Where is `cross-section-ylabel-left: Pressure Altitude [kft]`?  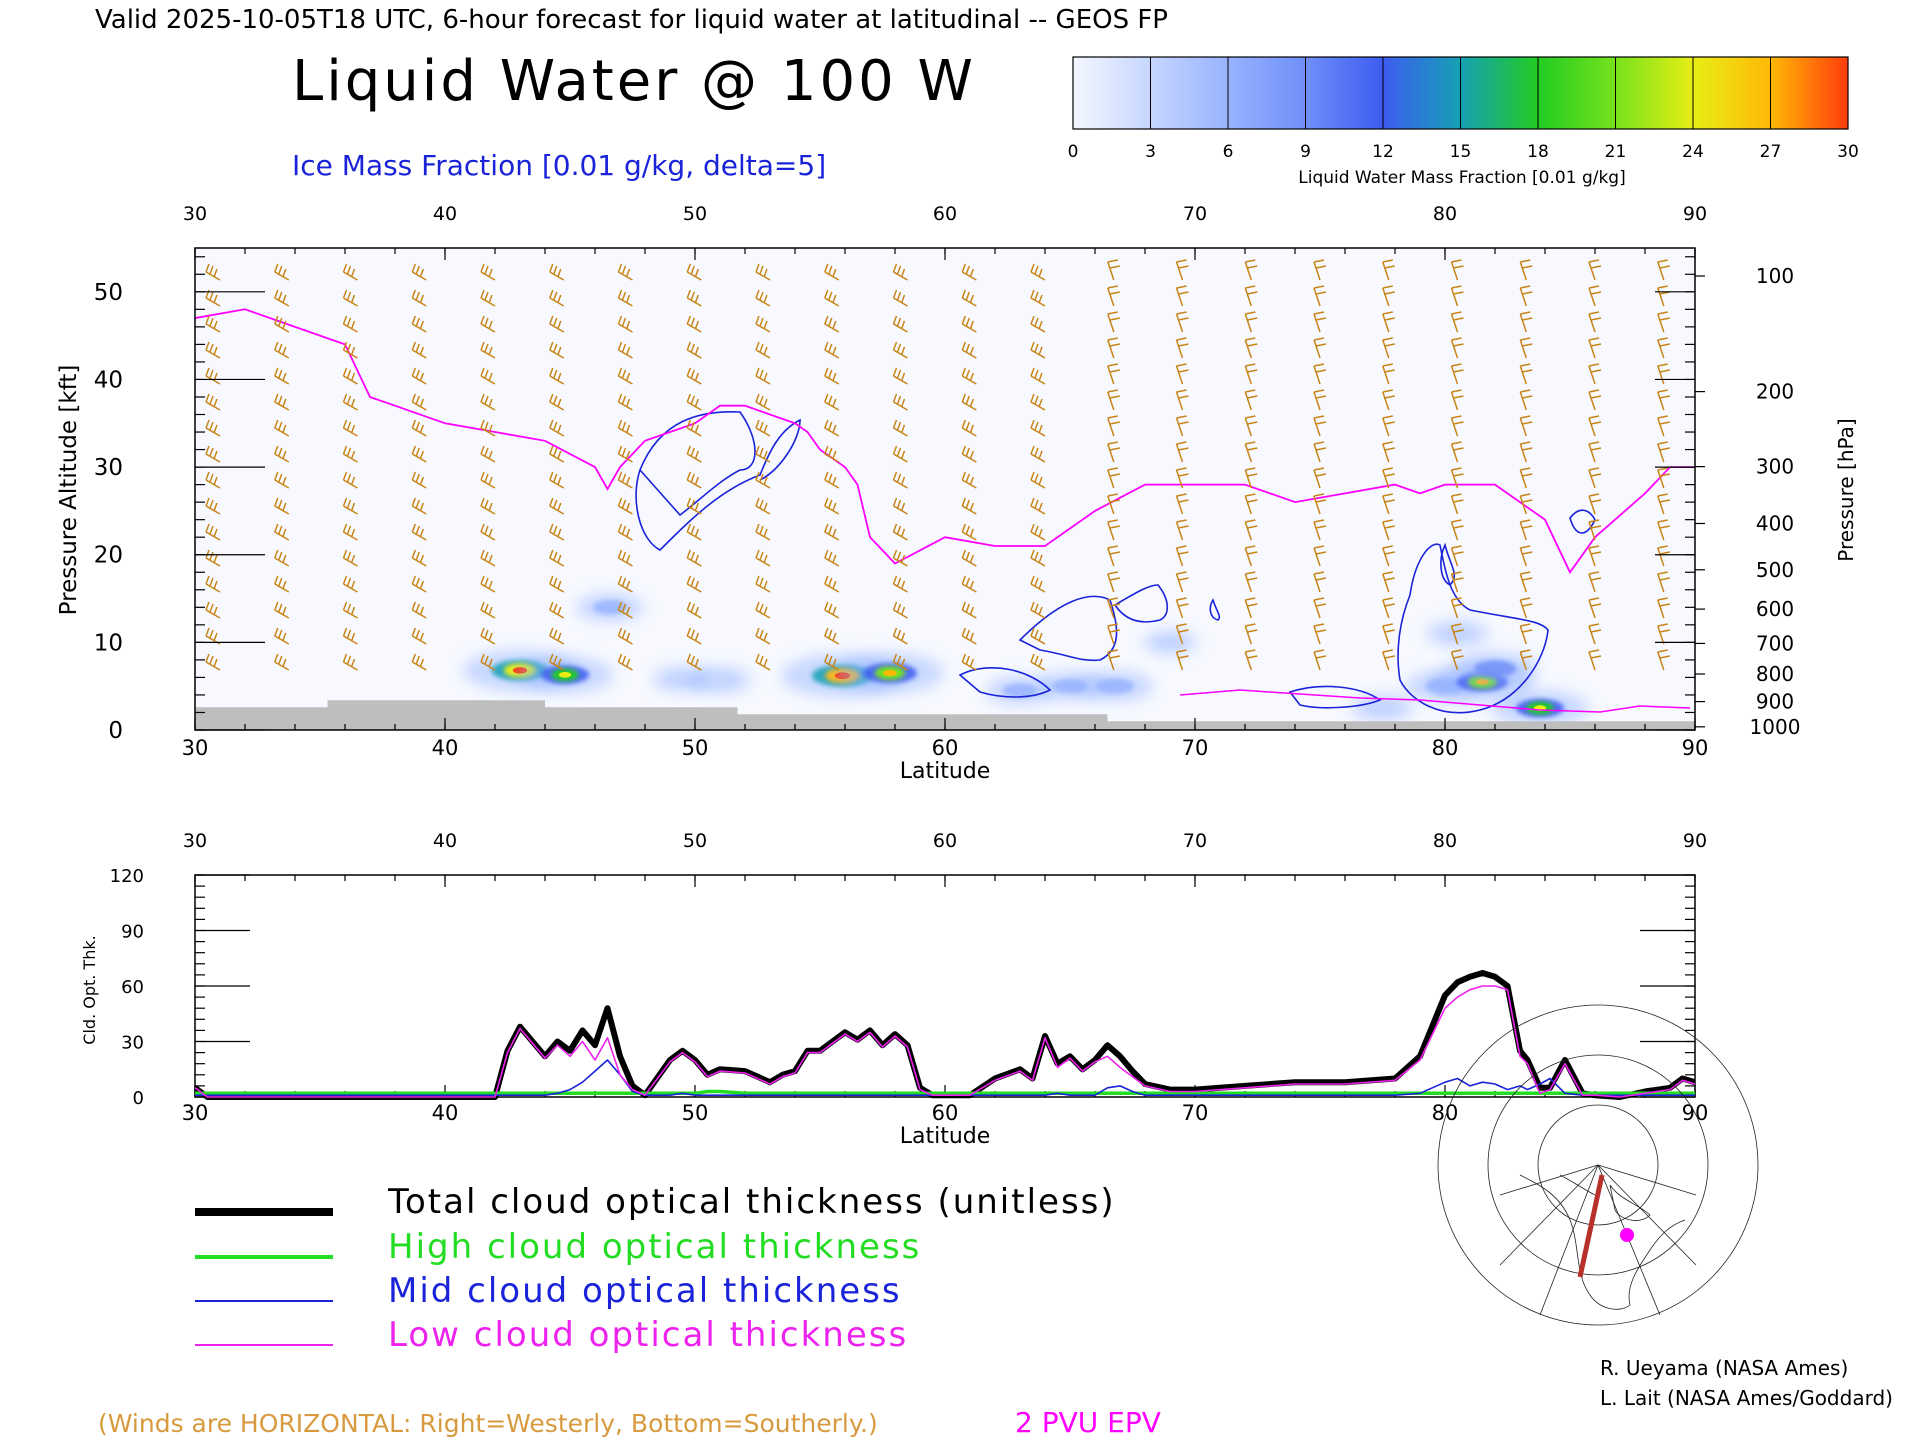
cross-section-ylabel-left: Pressure Altitude [kft] is located at coordinates (69, 490).